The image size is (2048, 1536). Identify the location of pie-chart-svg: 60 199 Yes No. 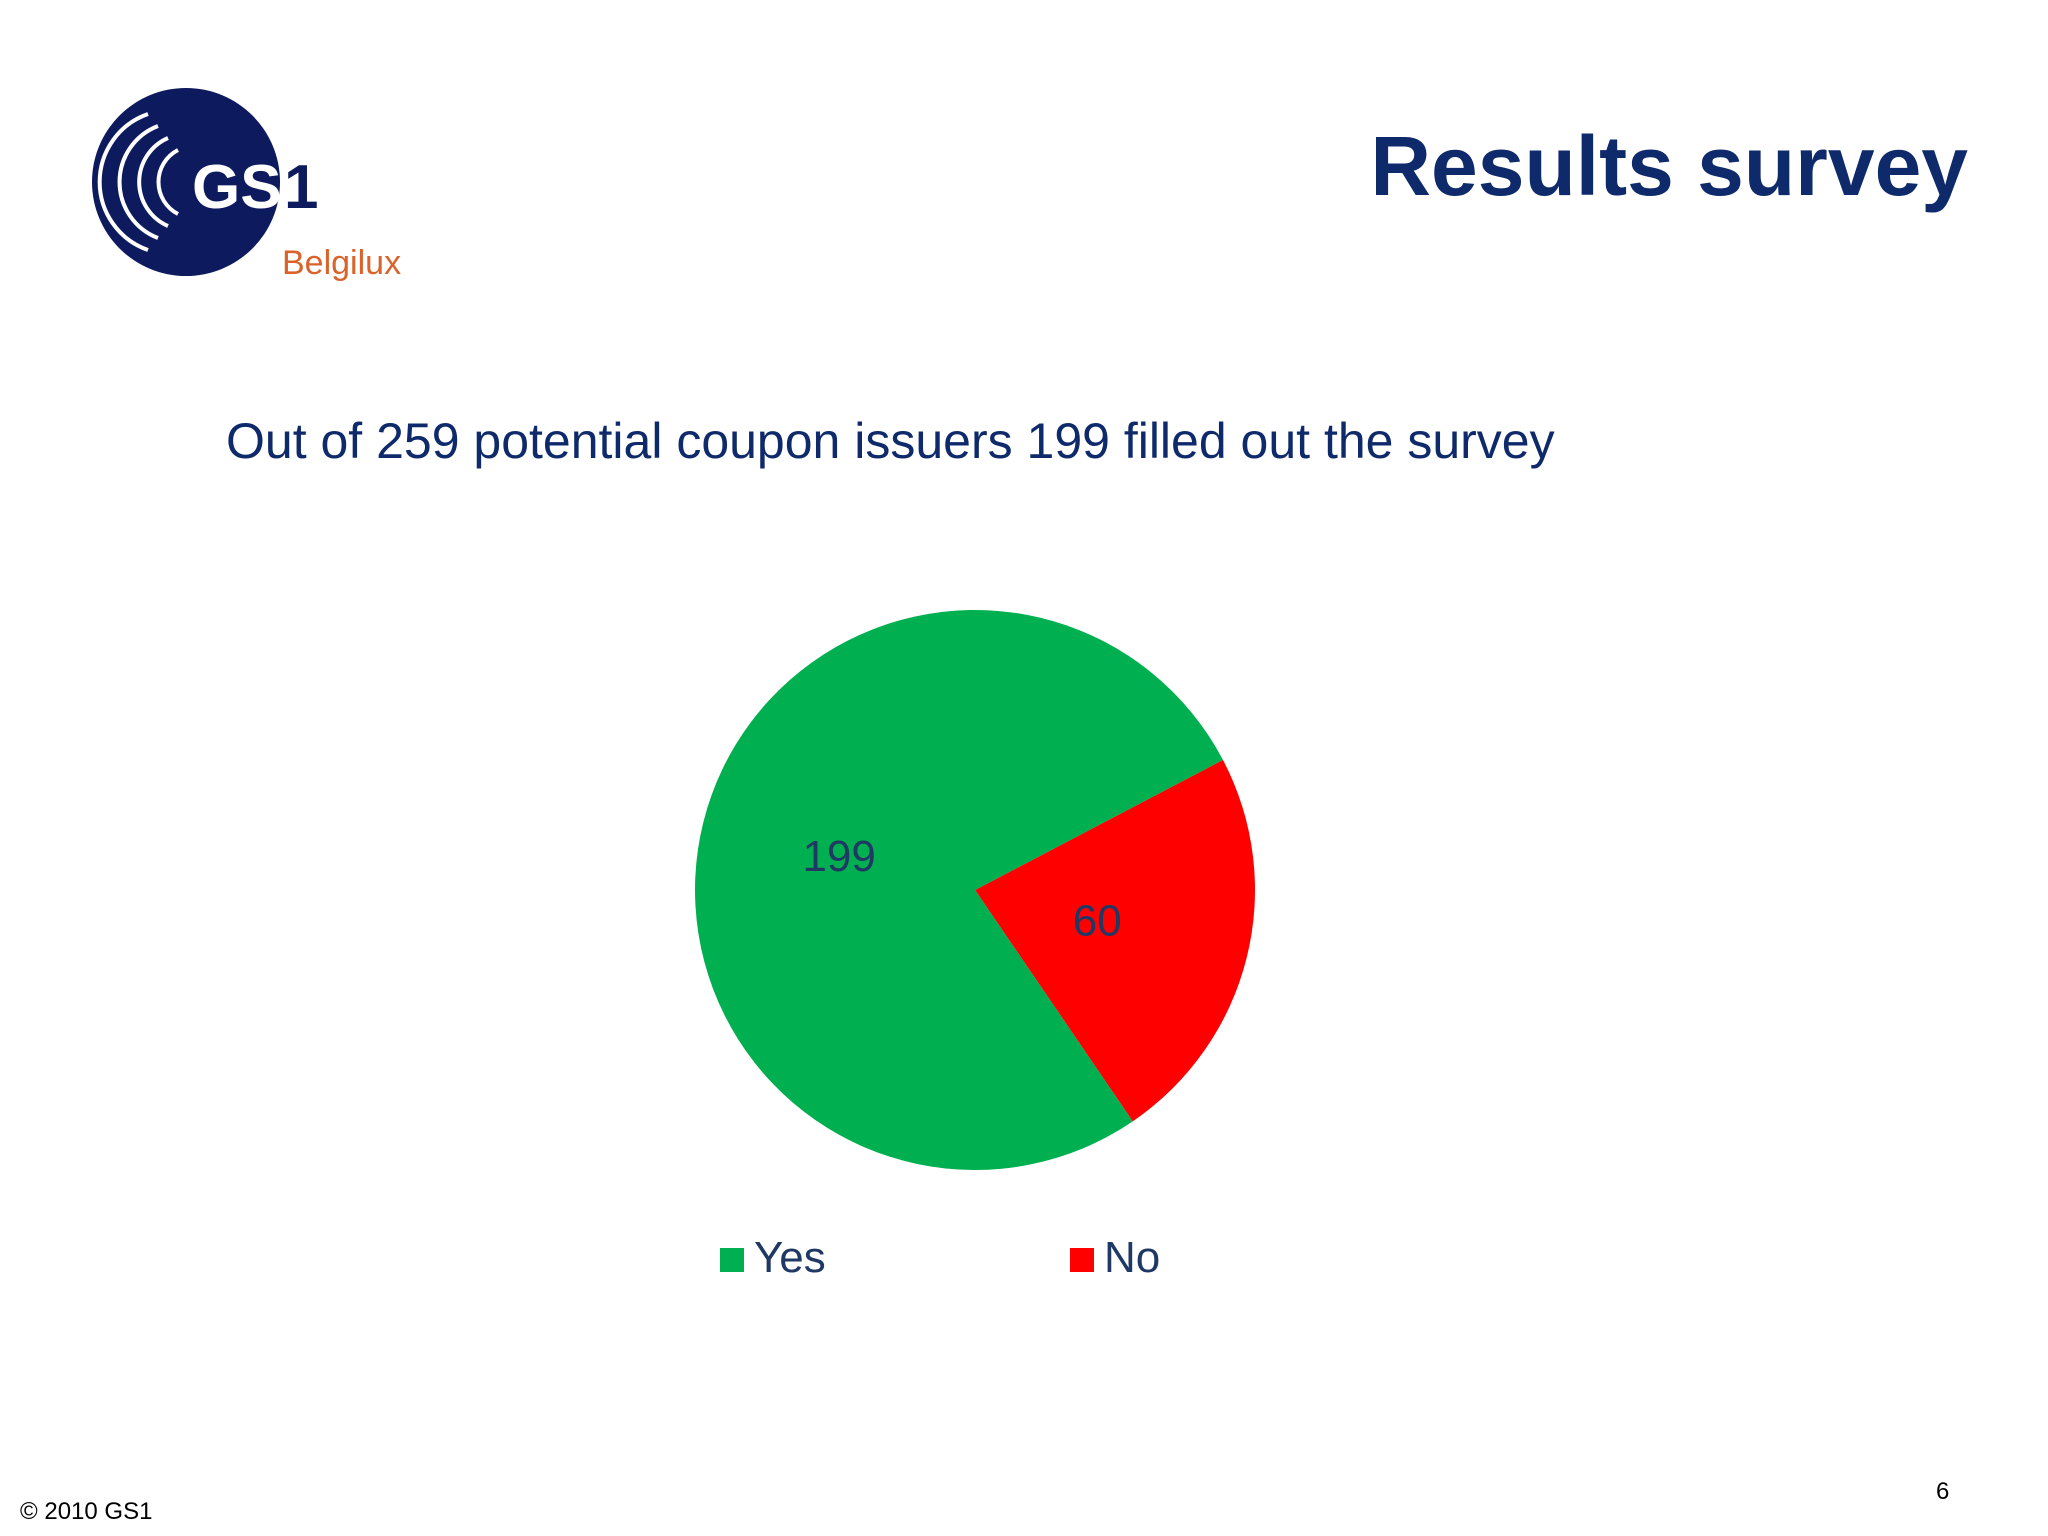
(975, 946).